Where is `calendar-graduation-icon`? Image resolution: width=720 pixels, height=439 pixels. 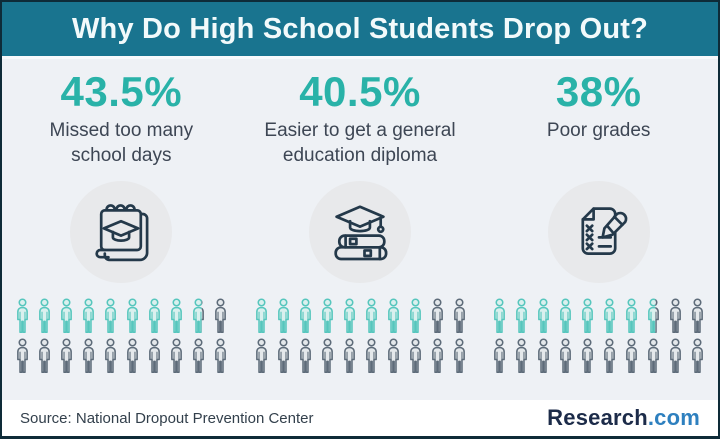 calendar-graduation-icon is located at coordinates (122, 233).